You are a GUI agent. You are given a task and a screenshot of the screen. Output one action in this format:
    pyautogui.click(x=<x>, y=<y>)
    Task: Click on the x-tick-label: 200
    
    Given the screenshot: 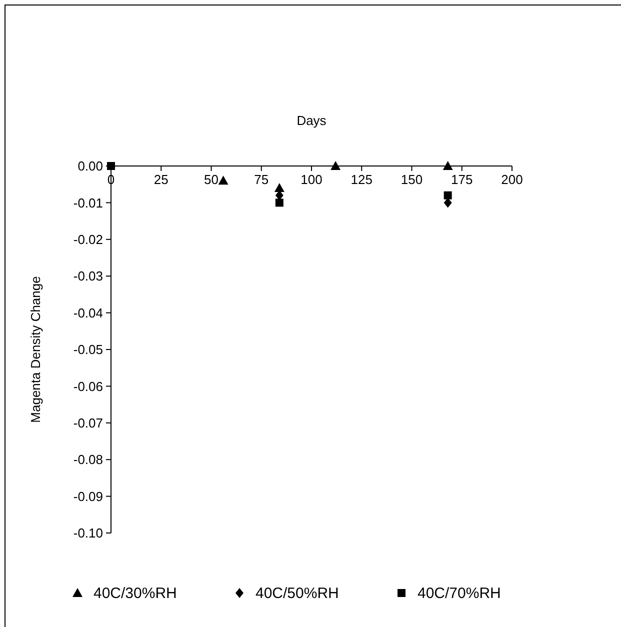 What is the action you would take?
    pyautogui.click(x=512, y=179)
    